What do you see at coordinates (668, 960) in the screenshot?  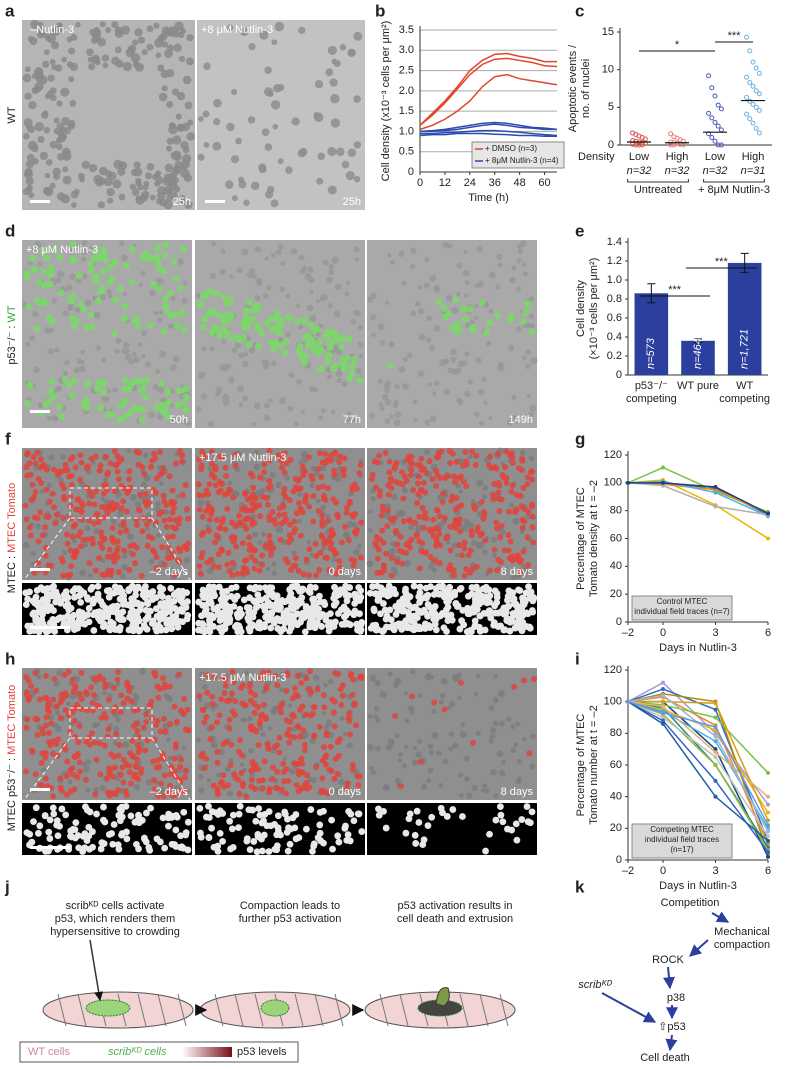 I see `node-label: ROCK` at bounding box center [668, 960].